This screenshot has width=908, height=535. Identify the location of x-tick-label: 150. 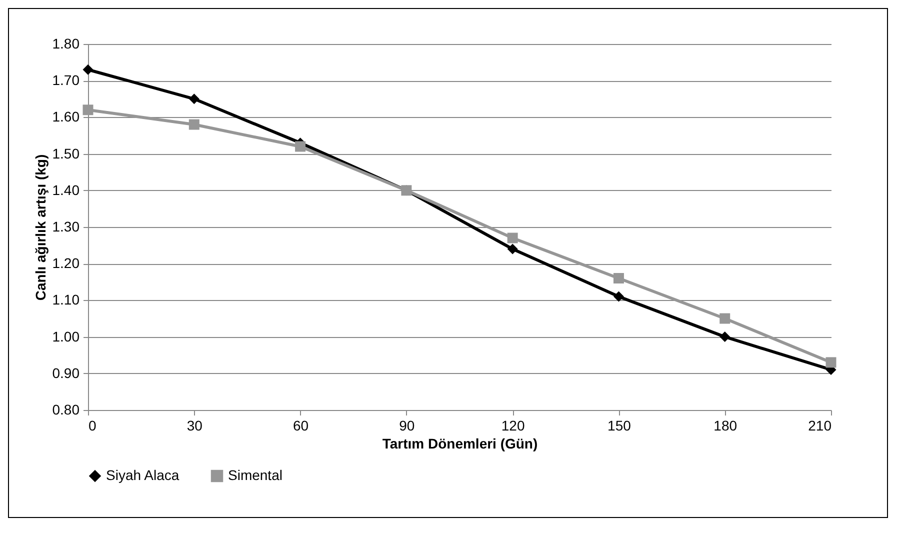
(620, 426).